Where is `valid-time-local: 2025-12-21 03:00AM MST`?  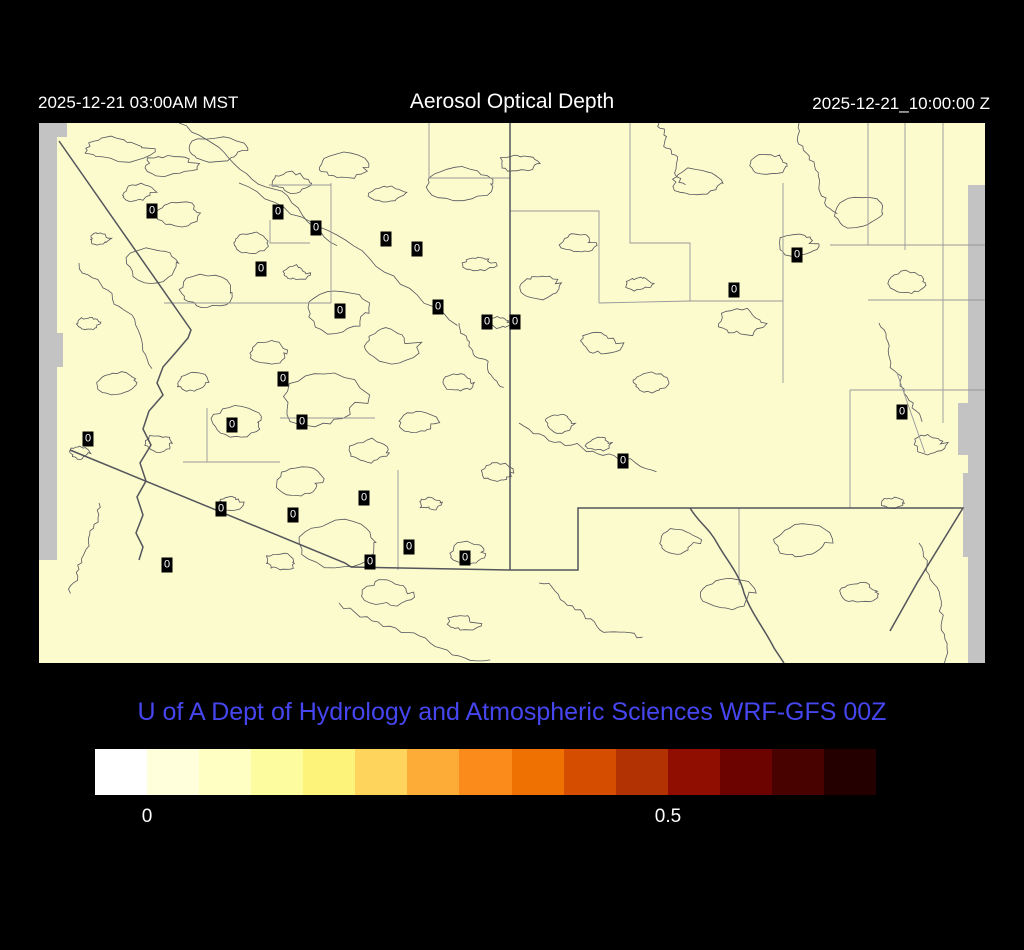 valid-time-local: 2025-12-21 03:00AM MST is located at coordinates (138, 102).